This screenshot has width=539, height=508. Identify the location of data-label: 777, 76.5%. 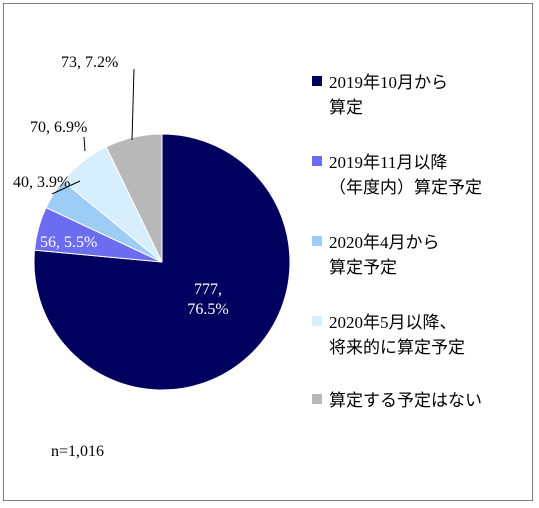
(207, 299).